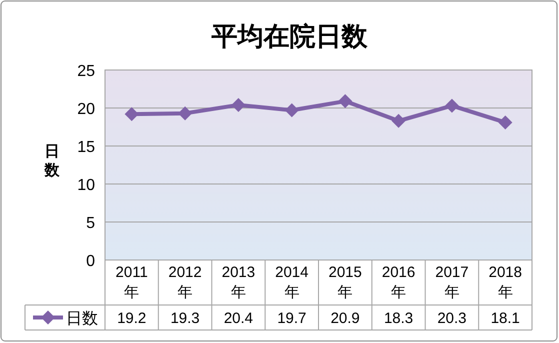  What do you see at coordinates (91, 261) in the screenshot?
I see `y-tick-label: 0` at bounding box center [91, 261].